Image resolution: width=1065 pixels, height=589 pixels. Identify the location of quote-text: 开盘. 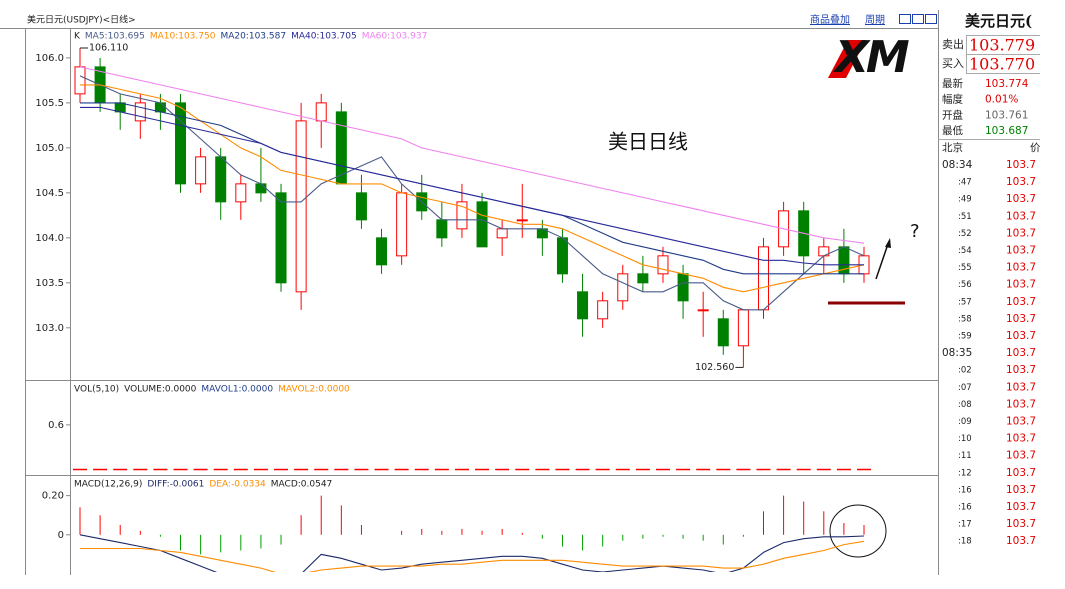
(952, 114).